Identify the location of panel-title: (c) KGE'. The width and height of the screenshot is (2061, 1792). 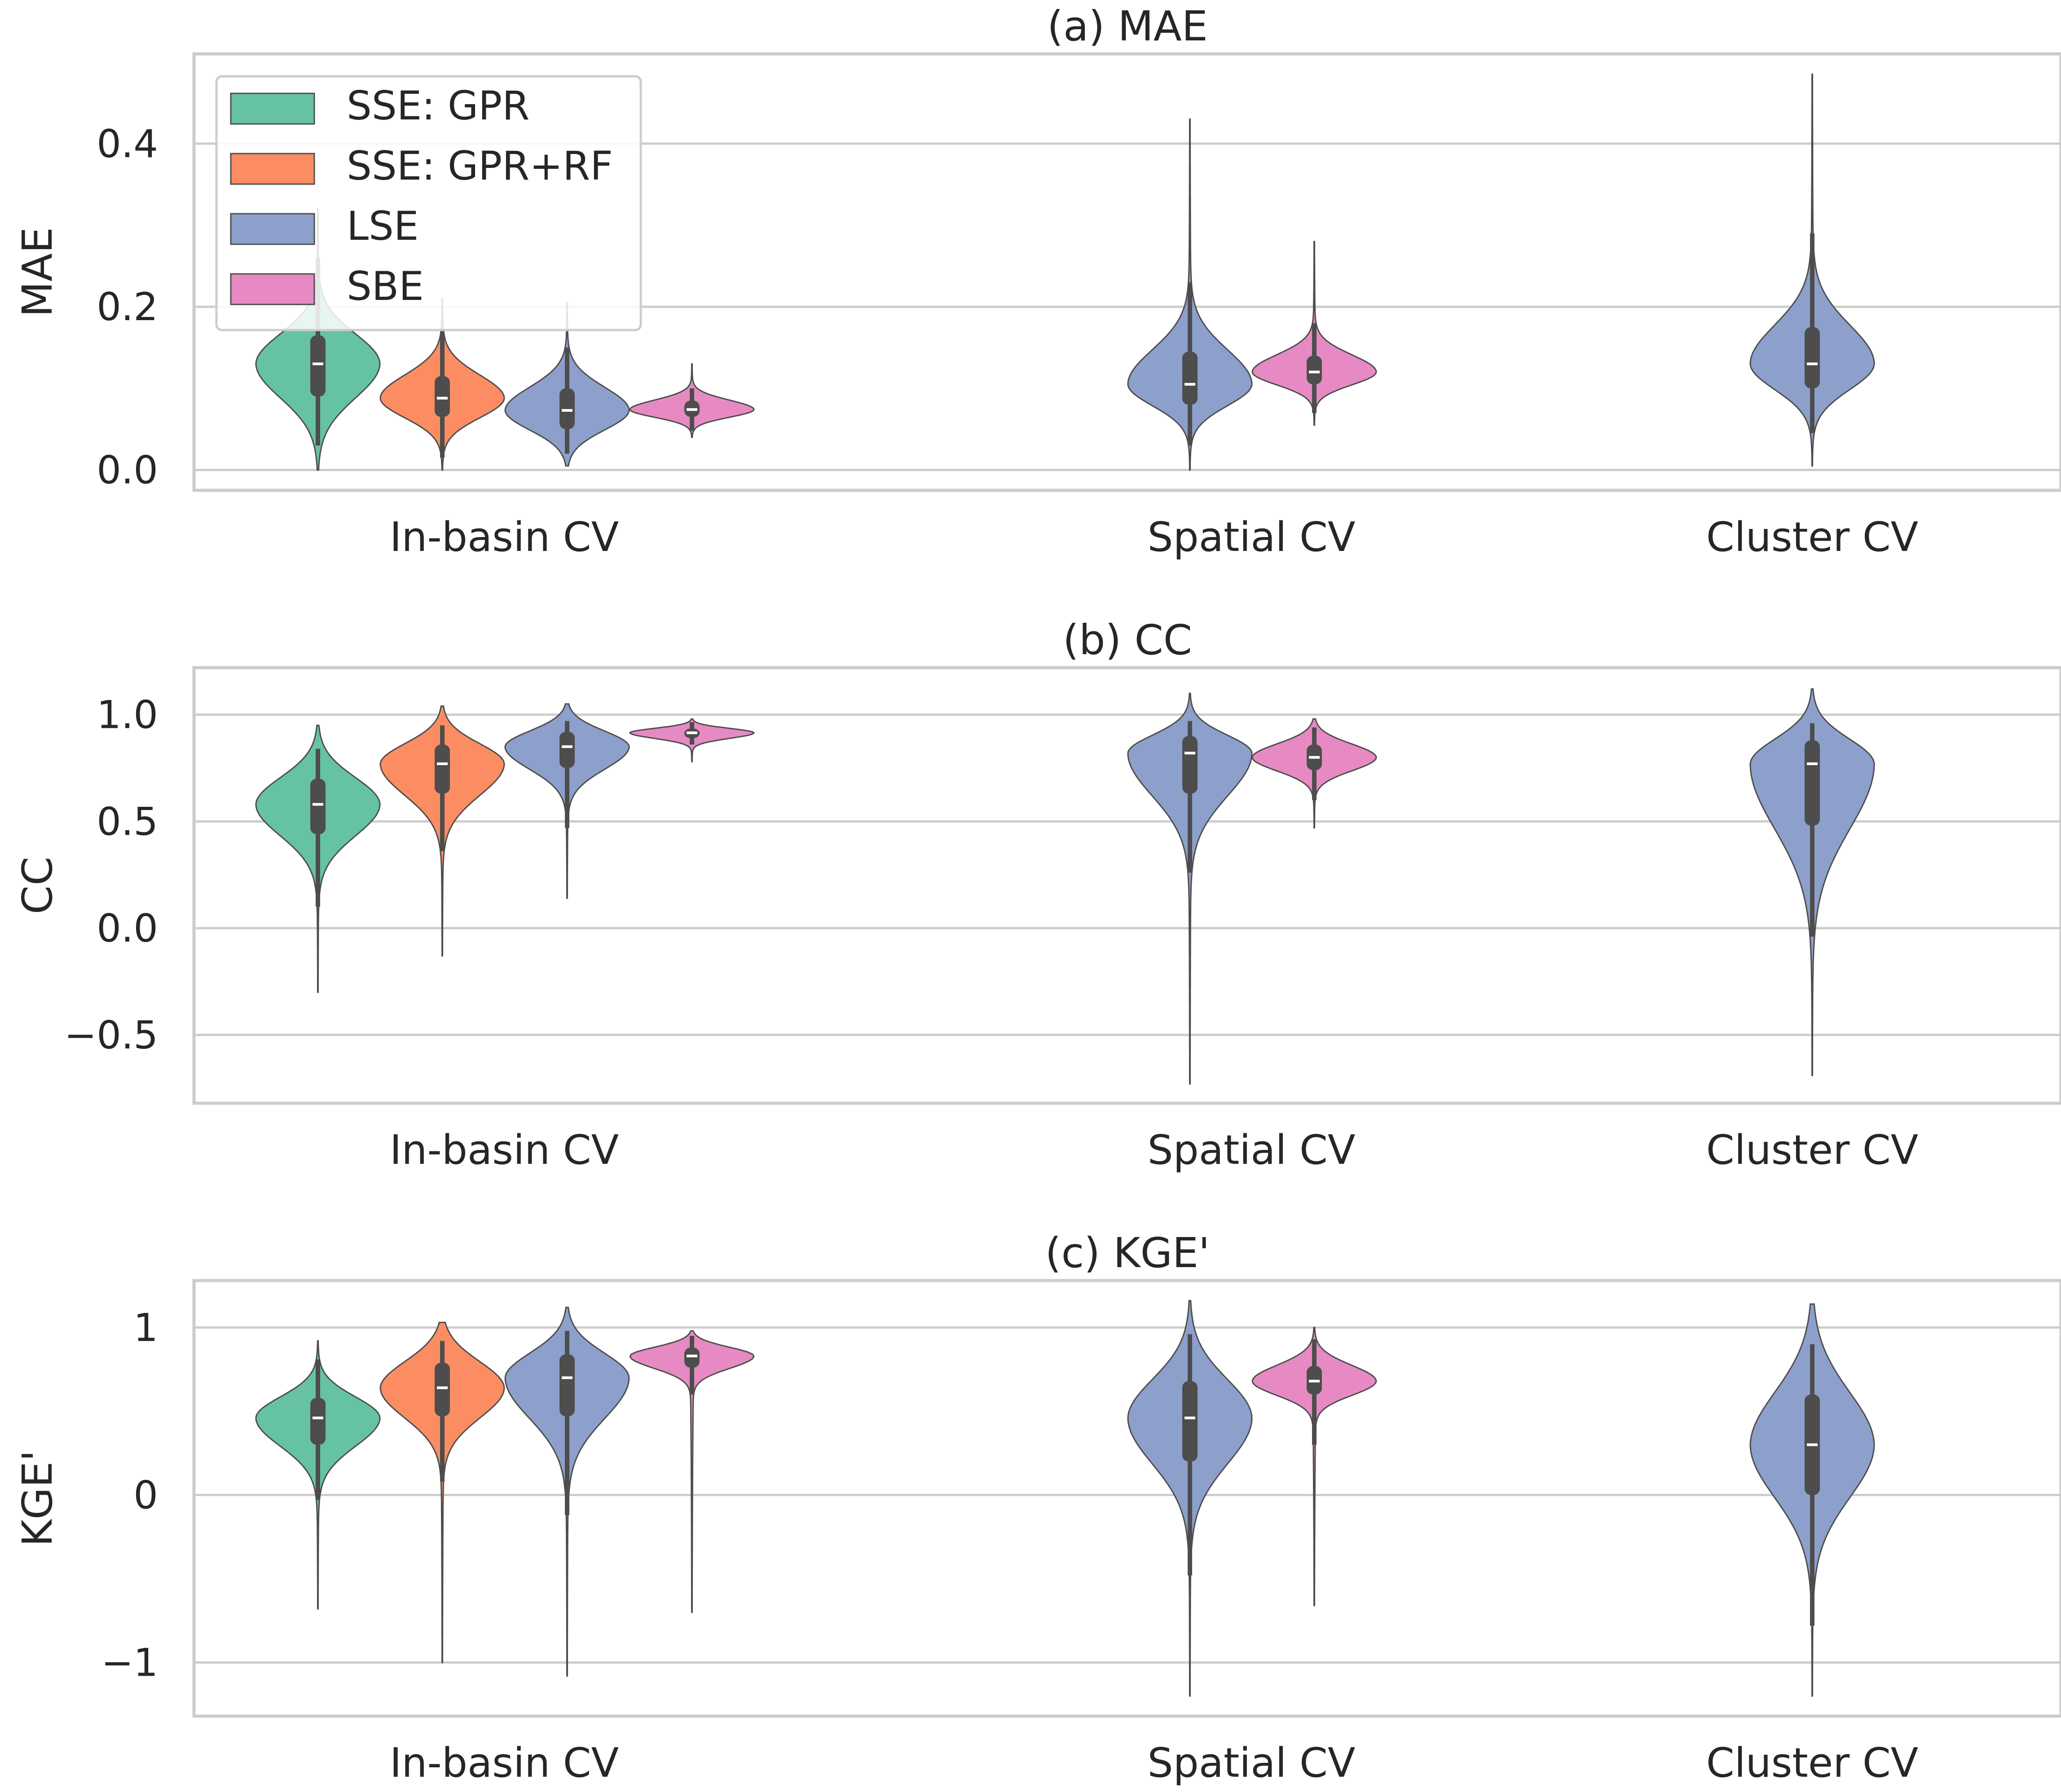
(1127, 1253).